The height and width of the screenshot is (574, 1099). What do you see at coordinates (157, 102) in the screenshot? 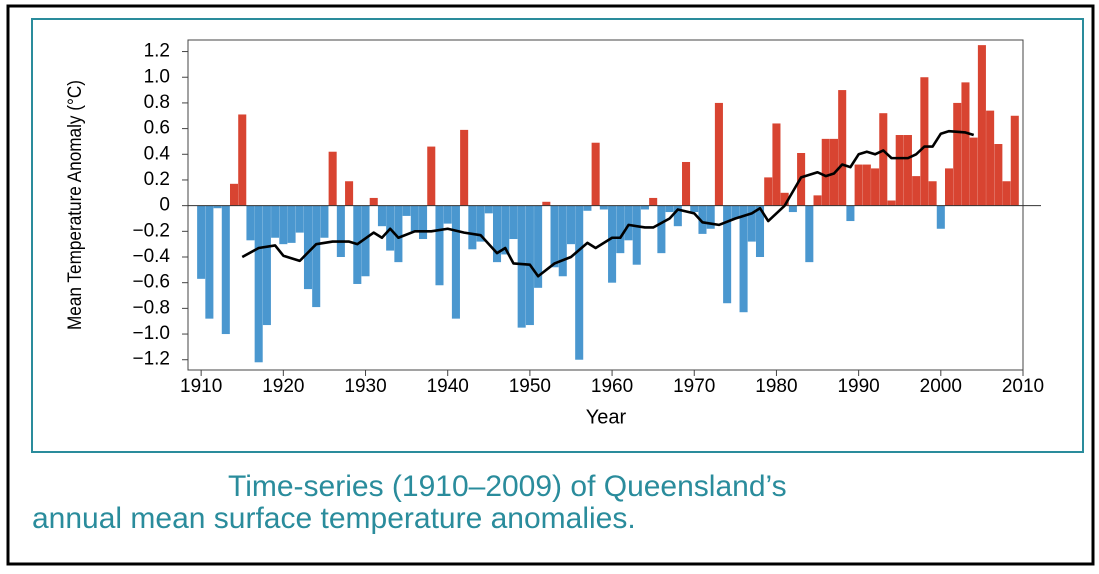
I see `y-tick-label: 0.8` at bounding box center [157, 102].